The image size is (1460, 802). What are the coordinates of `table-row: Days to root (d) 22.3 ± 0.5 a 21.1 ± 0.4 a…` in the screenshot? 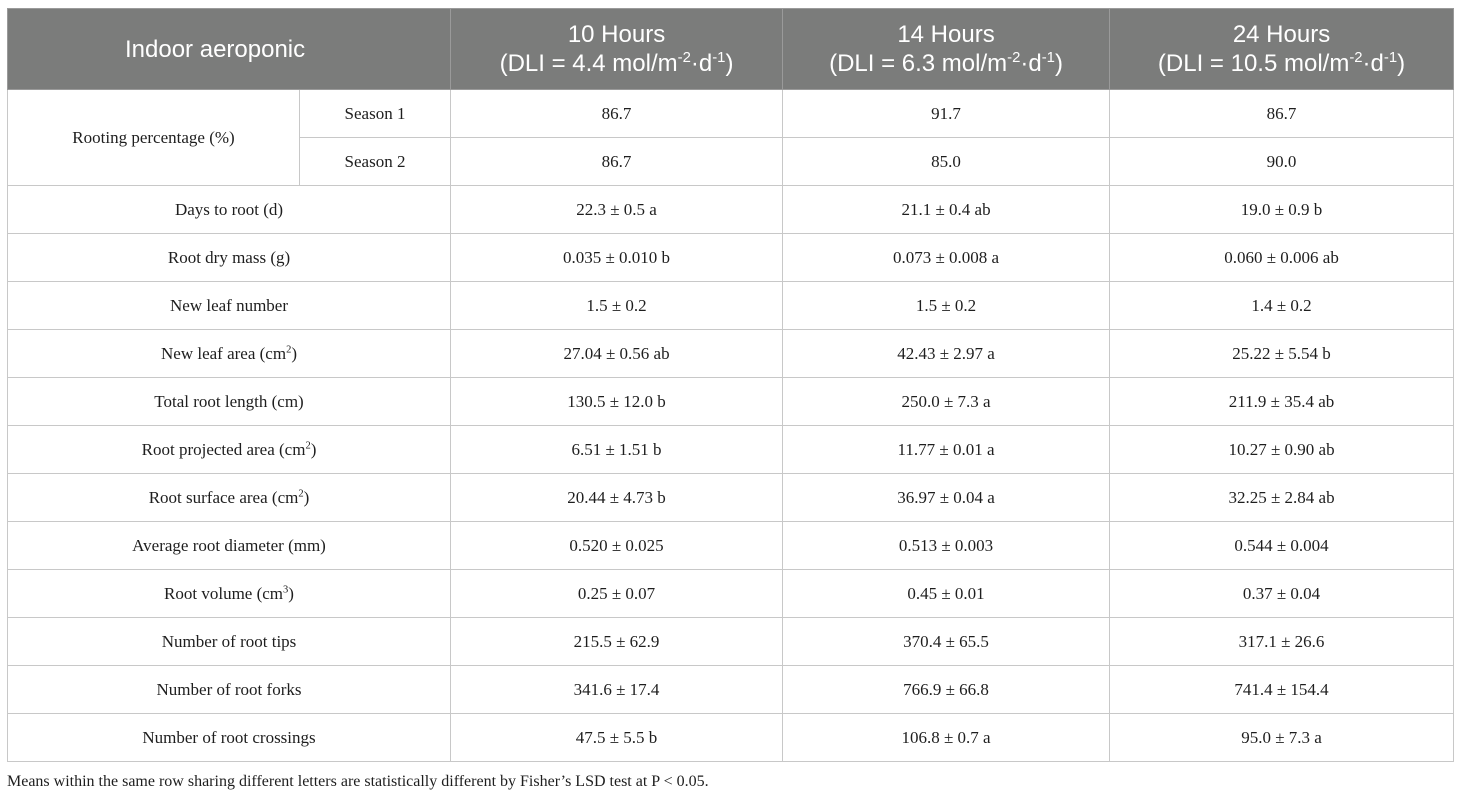 It's located at (730, 209).